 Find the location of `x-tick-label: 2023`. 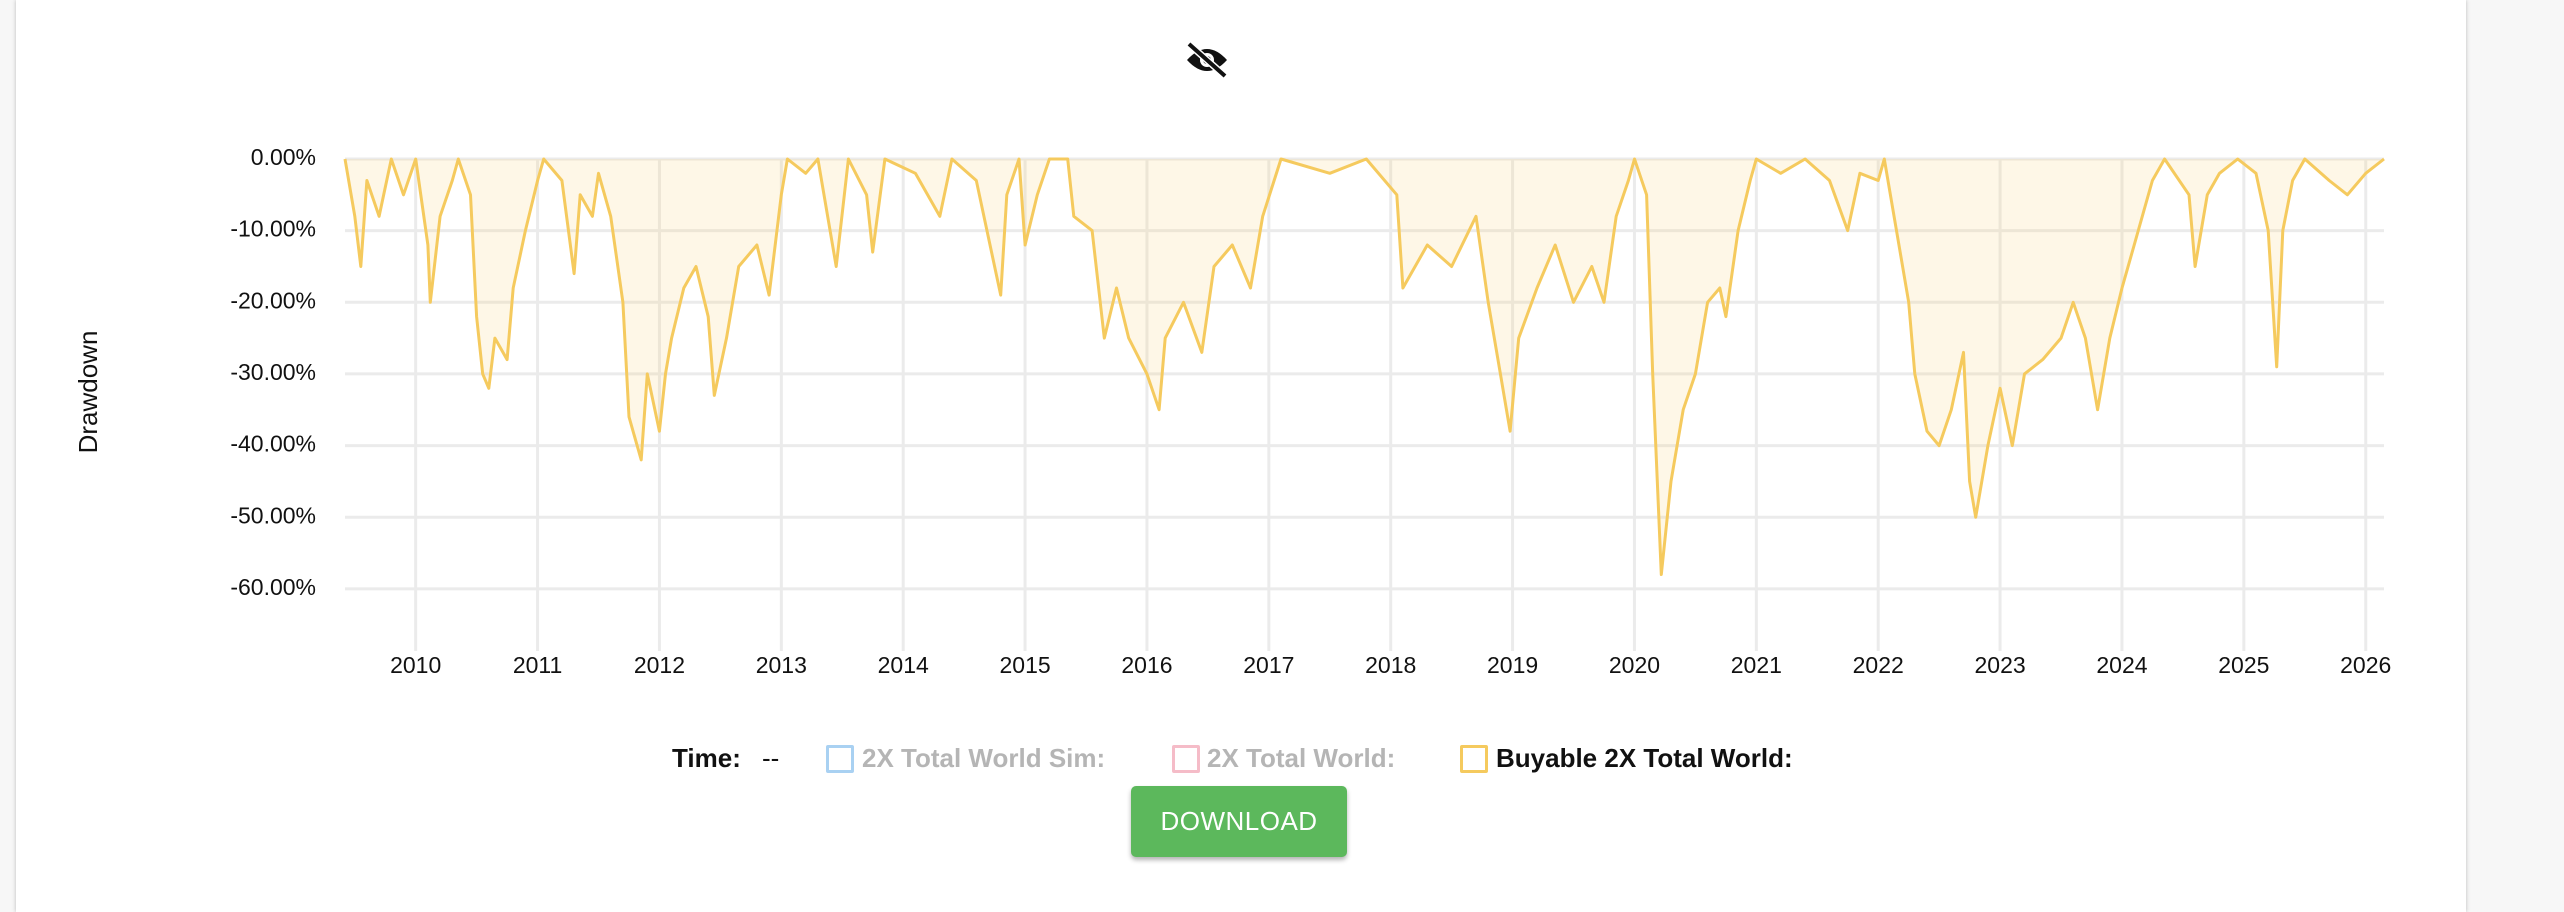

x-tick-label: 2023 is located at coordinates (2000, 665).